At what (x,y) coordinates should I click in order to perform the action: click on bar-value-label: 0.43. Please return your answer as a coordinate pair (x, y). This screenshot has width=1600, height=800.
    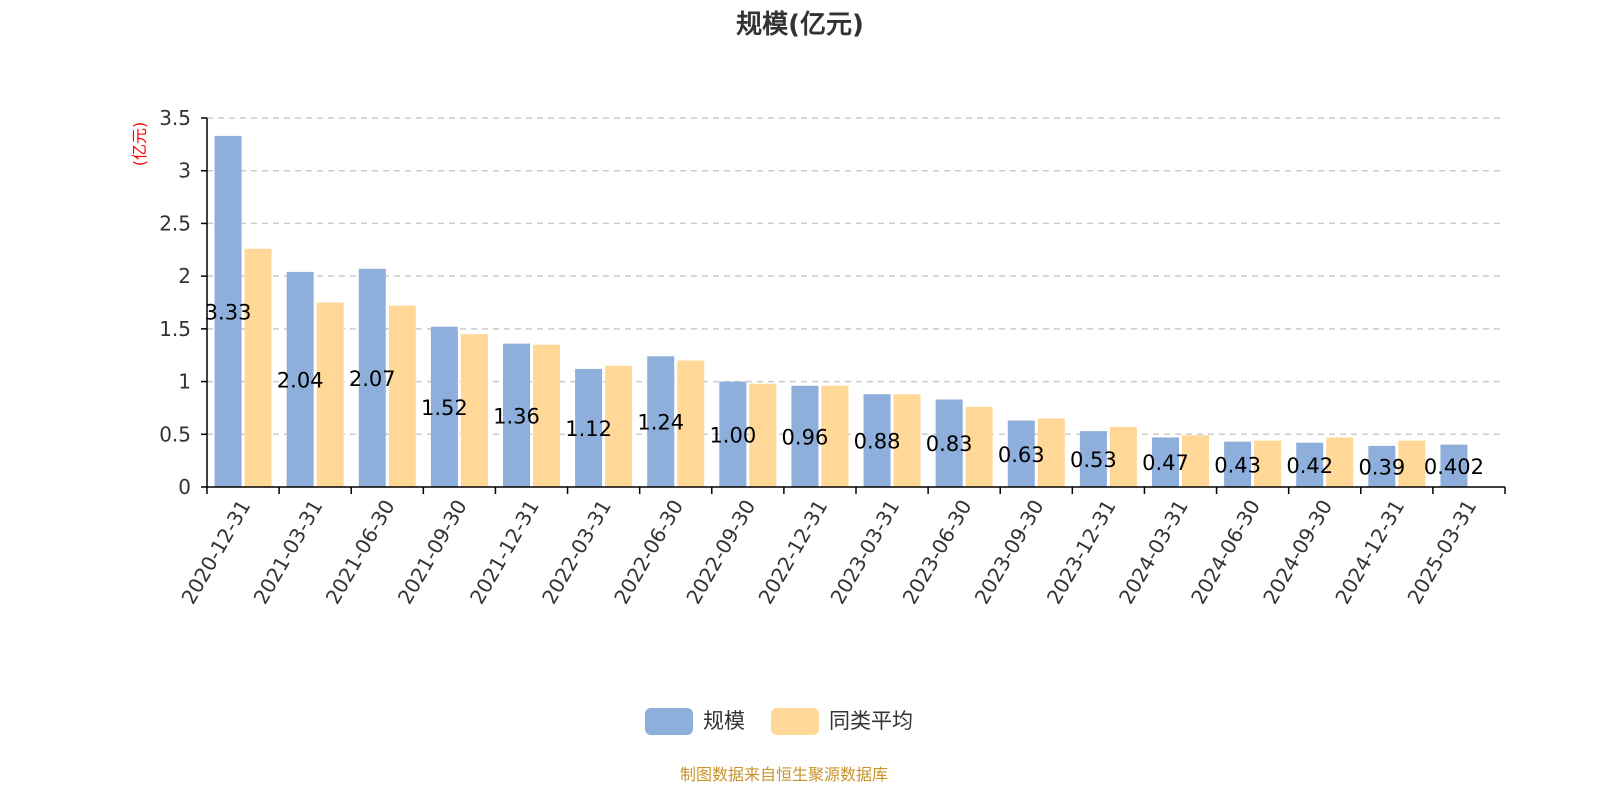
    Looking at the image, I should click on (1237, 465).